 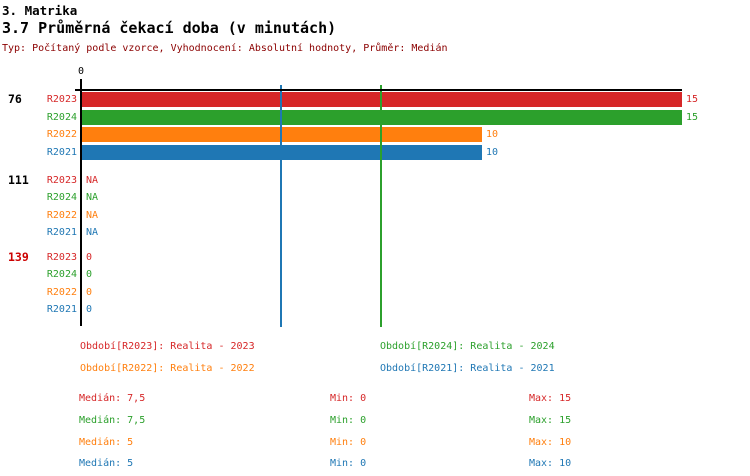 What do you see at coordinates (112, 420) in the screenshot?
I see `stat-median-r2024: Medián: 7,5` at bounding box center [112, 420].